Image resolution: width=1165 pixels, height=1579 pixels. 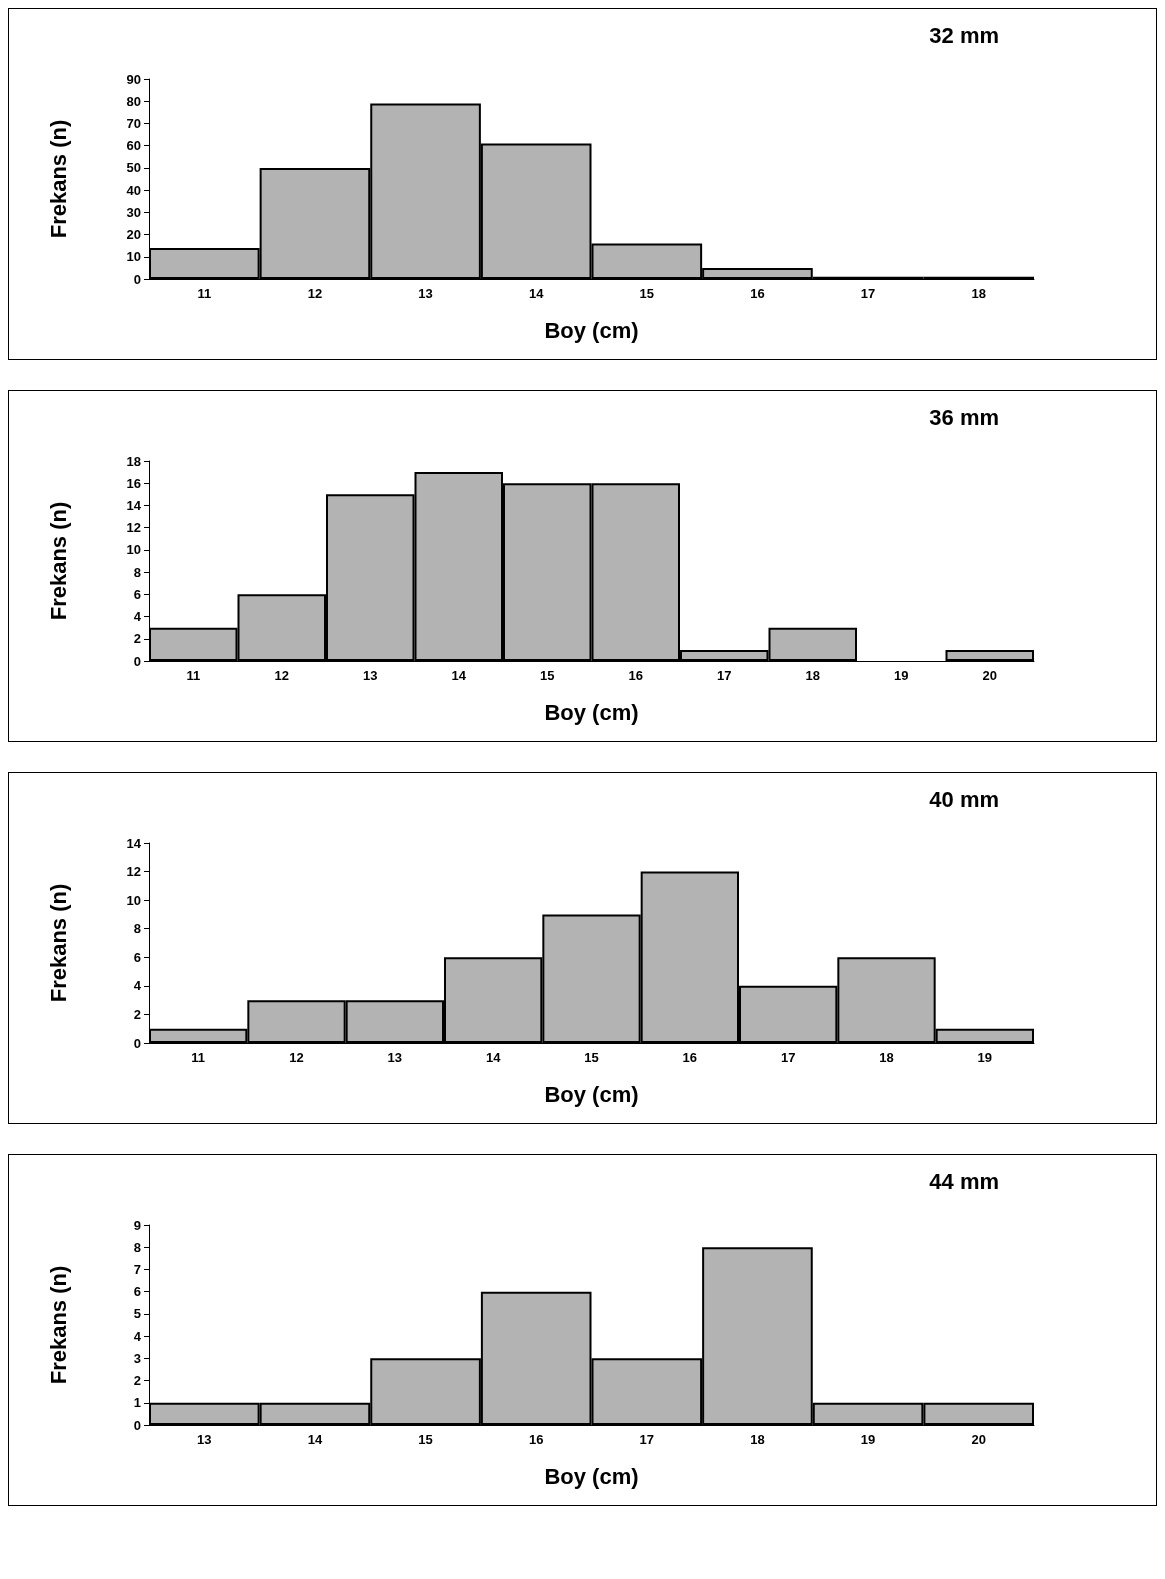 What do you see at coordinates (133, 212) in the screenshot?
I see `y-tick-label: 30` at bounding box center [133, 212].